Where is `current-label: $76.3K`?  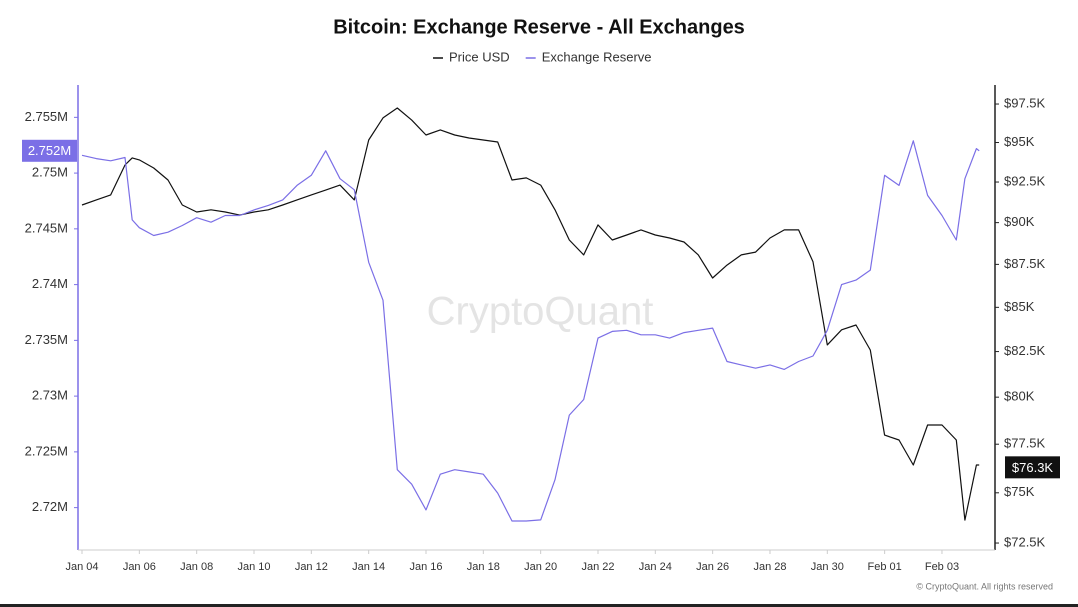 current-label: $76.3K is located at coordinates (1033, 467).